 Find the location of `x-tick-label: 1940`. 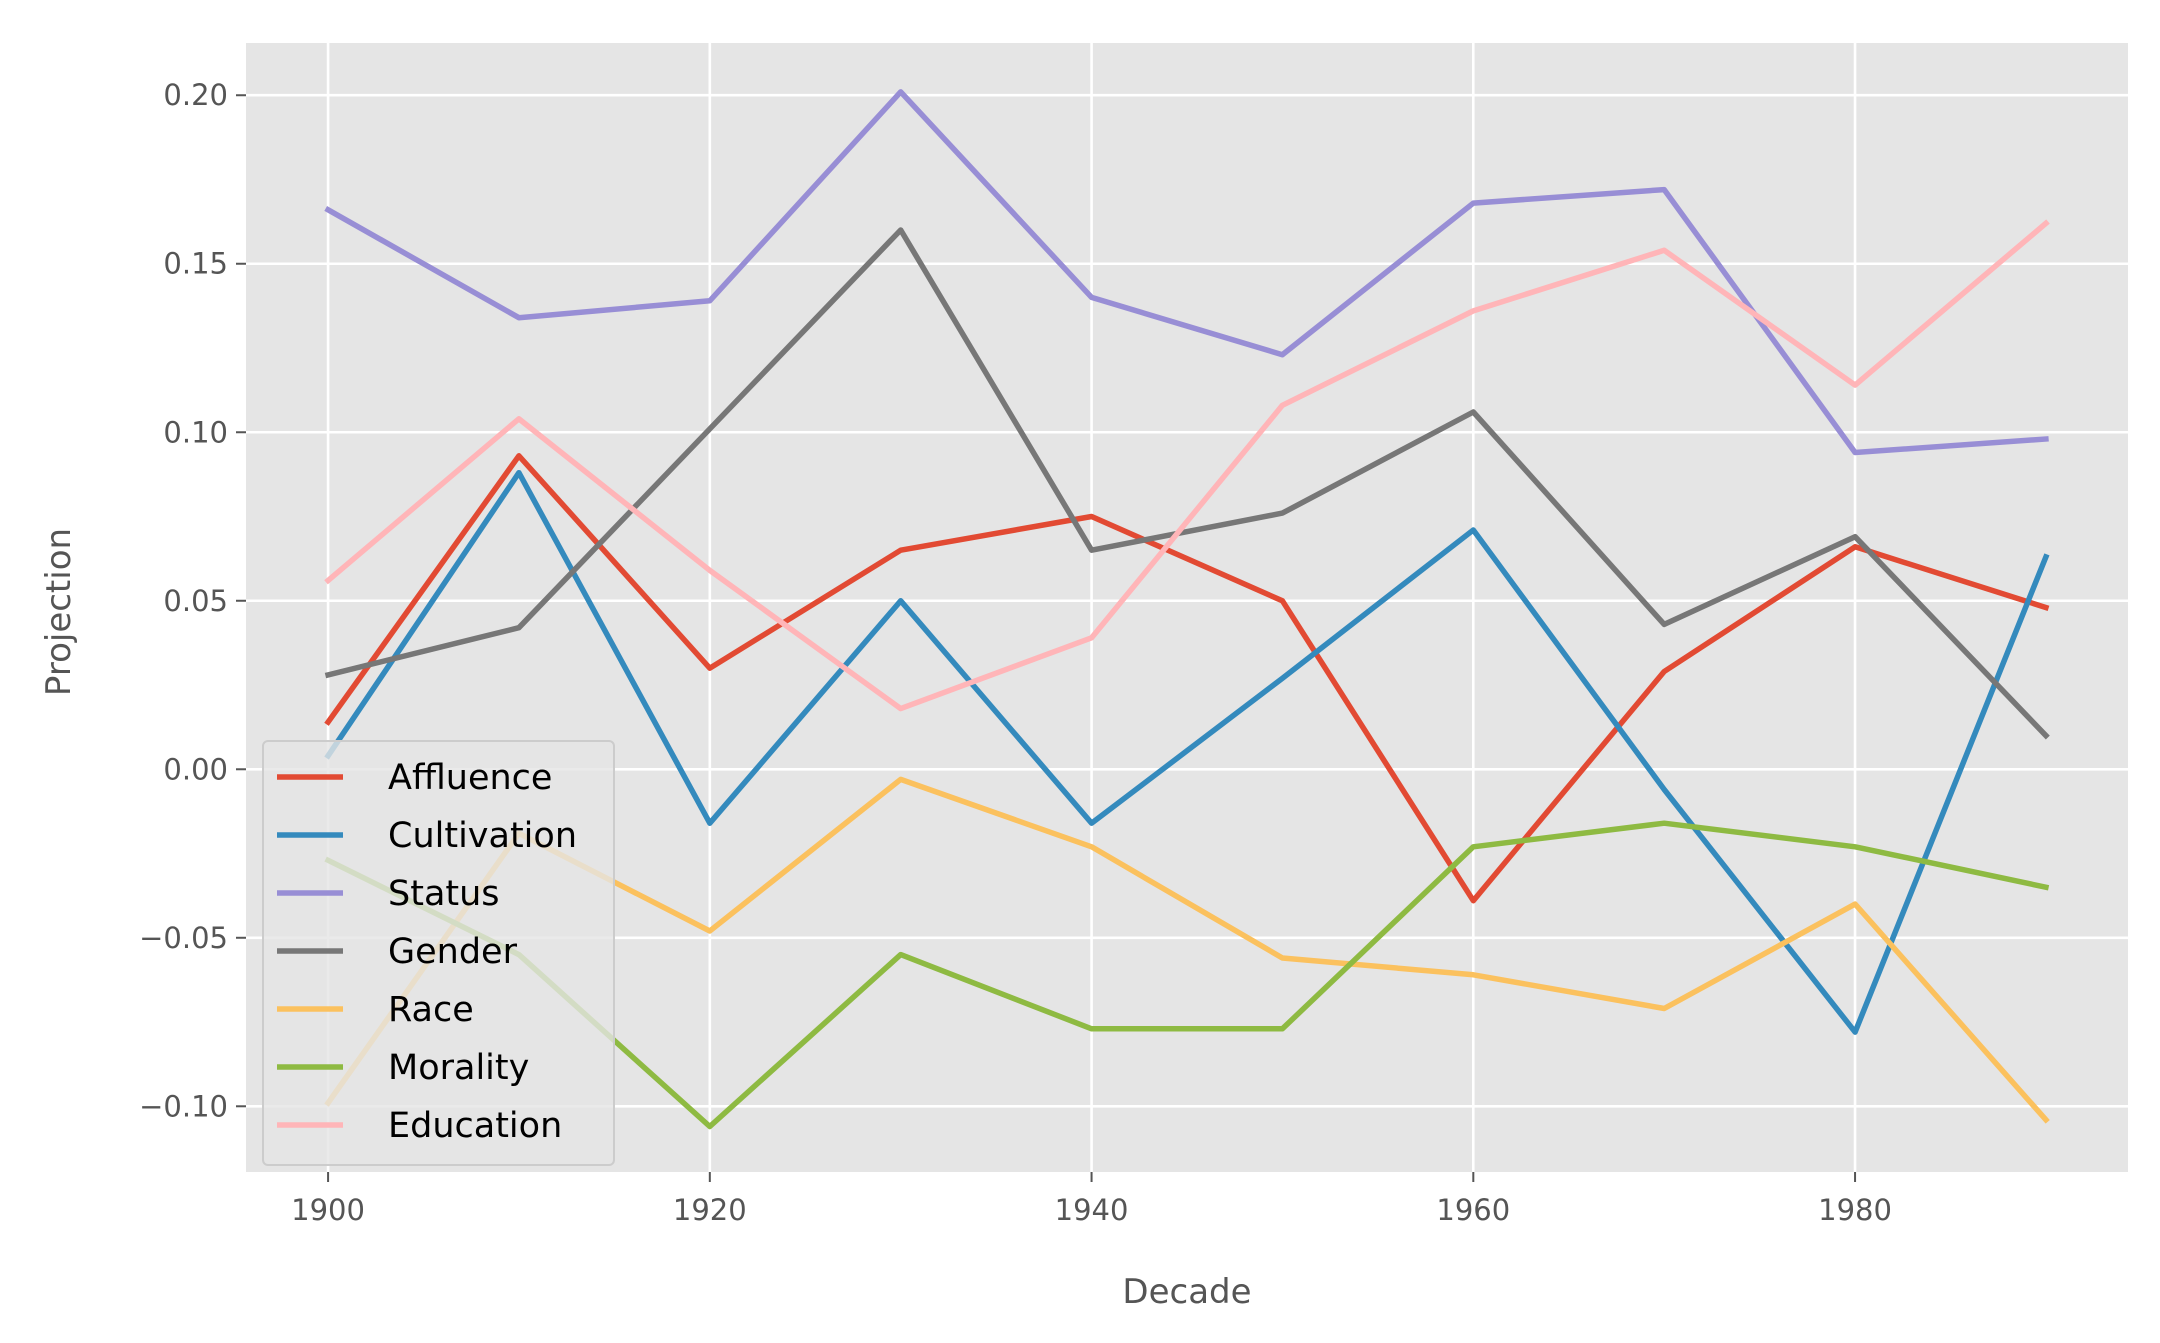

x-tick-label: 1940 is located at coordinates (1092, 1210).